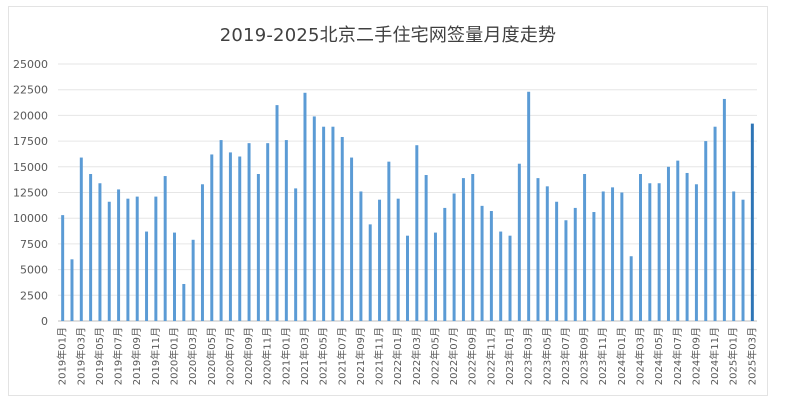 The width and height of the screenshot is (787, 404). Describe the element at coordinates (211, 356) in the screenshot. I see `x-tick-label: 2020年05月` at that location.